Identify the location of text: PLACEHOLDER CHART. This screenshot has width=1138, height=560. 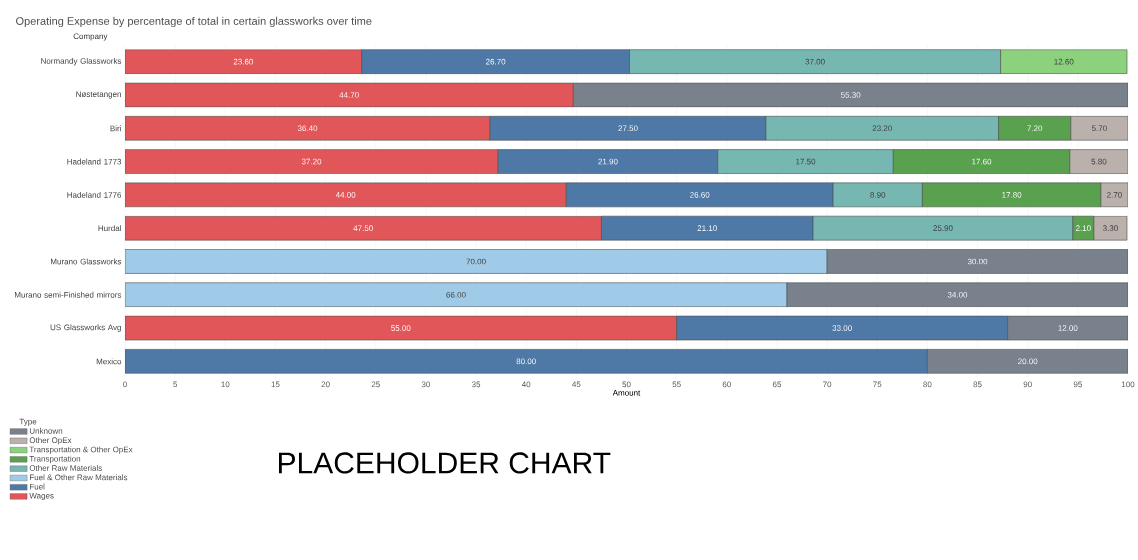
(445, 463).